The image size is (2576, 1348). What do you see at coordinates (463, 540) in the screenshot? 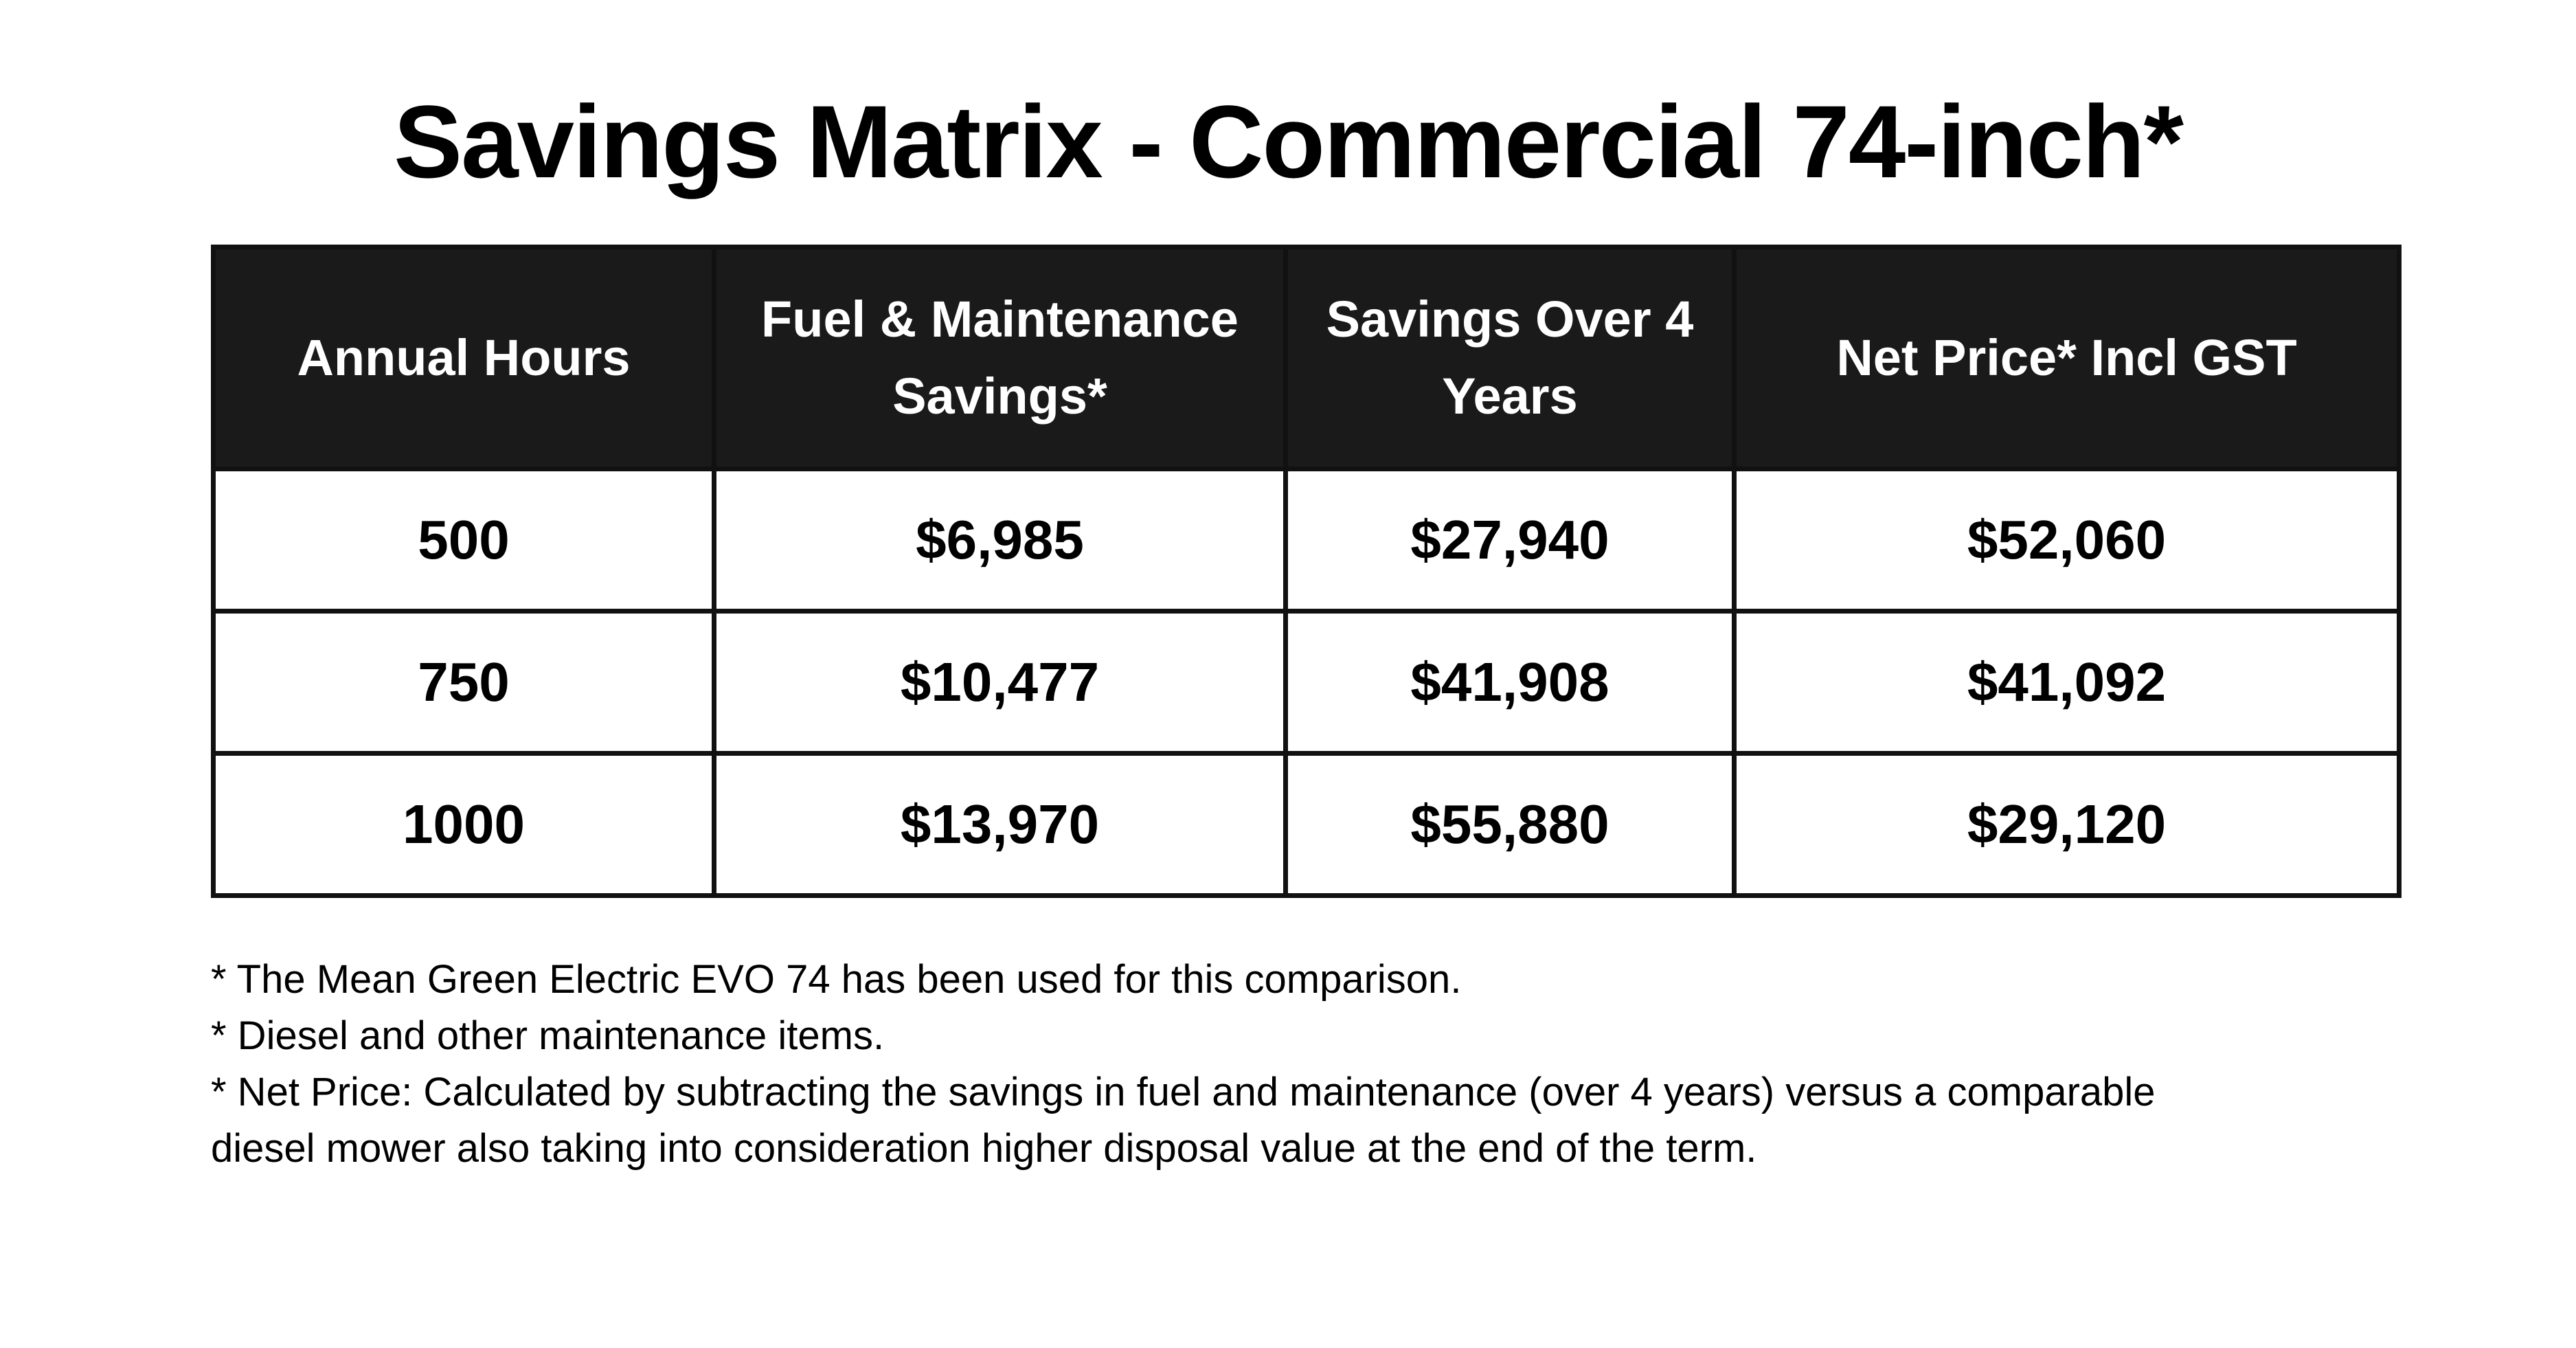
I see `table-cell: 500` at bounding box center [463, 540].